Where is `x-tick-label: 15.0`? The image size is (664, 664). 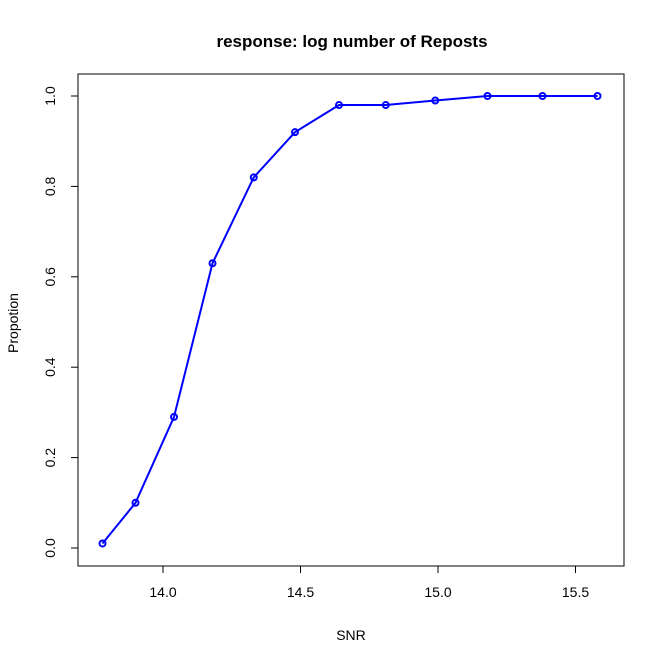 x-tick-label: 15.0 is located at coordinates (437, 592).